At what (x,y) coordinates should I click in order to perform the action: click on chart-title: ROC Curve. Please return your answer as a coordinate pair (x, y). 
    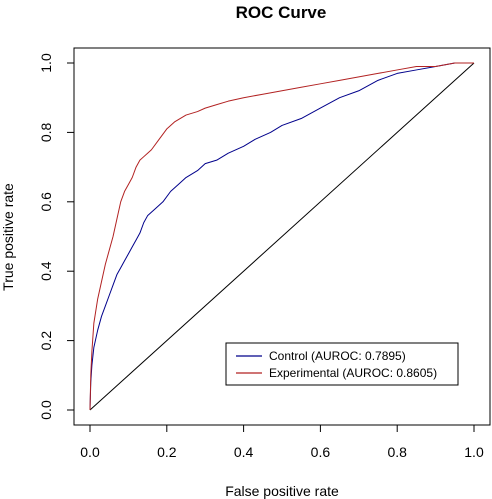
    Looking at the image, I should click on (281, 12).